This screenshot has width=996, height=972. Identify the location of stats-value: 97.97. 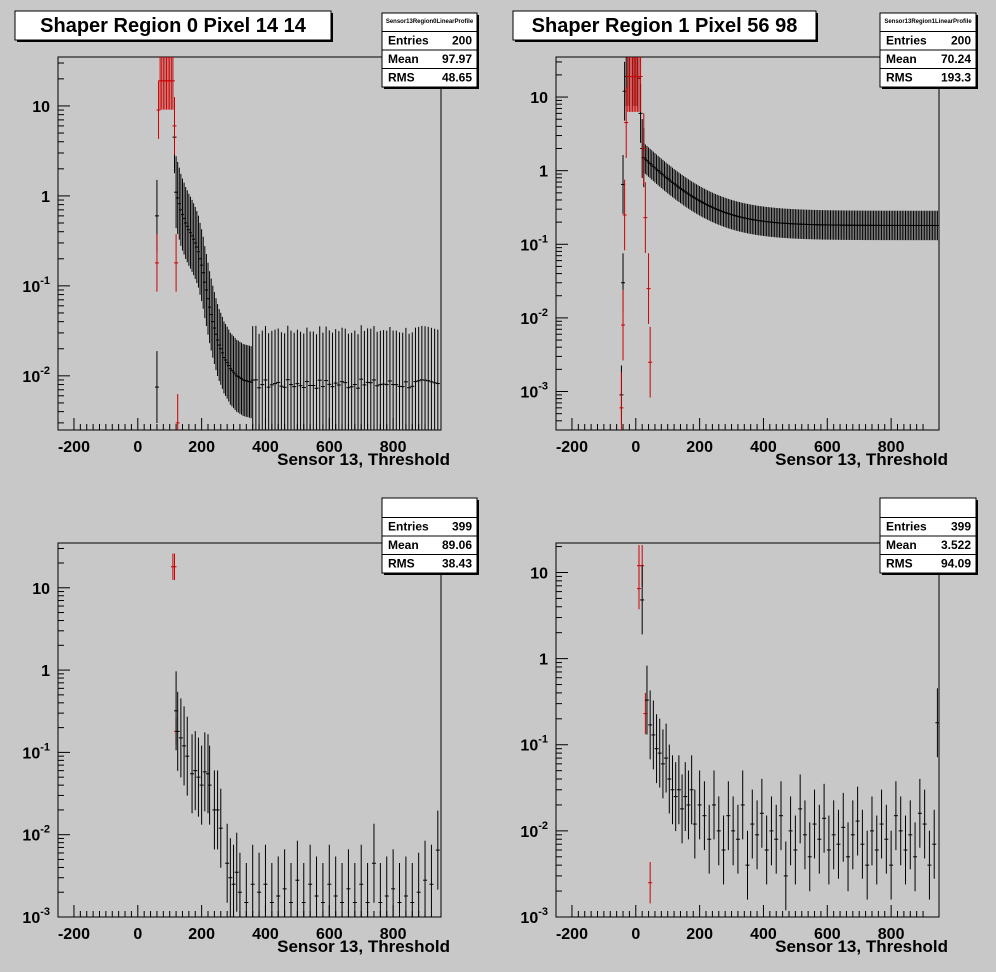
(457, 59).